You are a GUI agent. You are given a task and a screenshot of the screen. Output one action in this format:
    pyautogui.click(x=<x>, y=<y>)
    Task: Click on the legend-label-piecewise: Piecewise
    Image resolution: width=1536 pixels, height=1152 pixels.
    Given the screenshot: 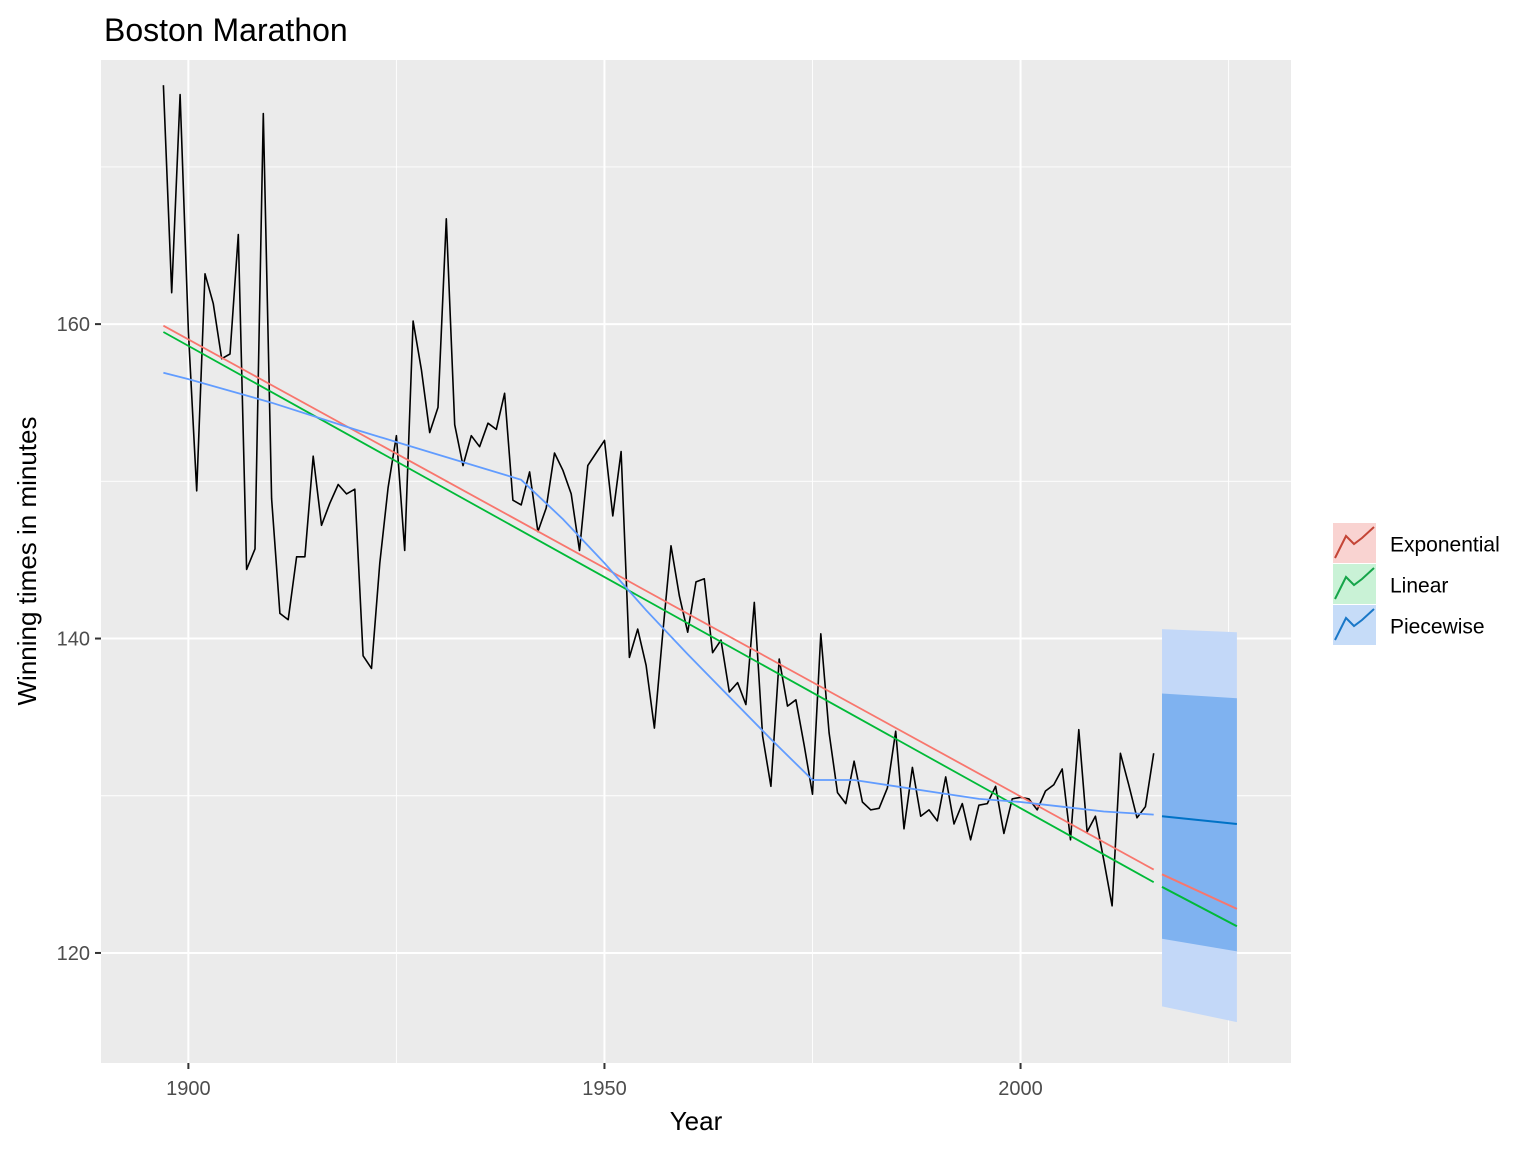 What is the action you would take?
    pyautogui.click(x=1437, y=627)
    